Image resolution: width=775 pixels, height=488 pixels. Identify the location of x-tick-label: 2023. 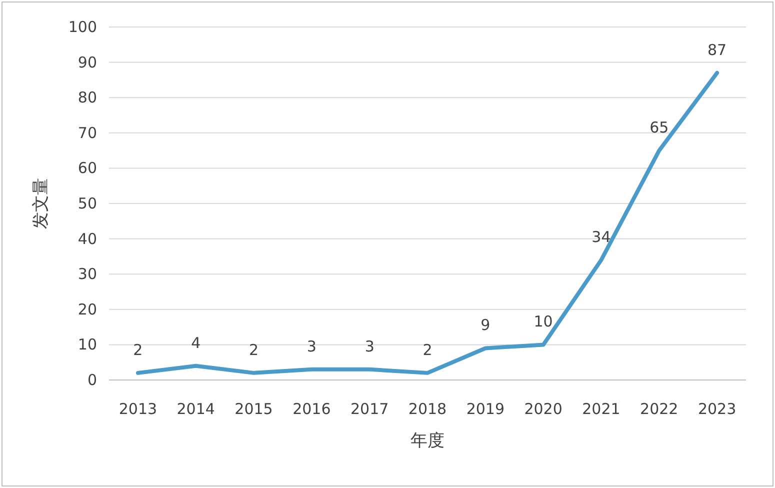
(717, 409).